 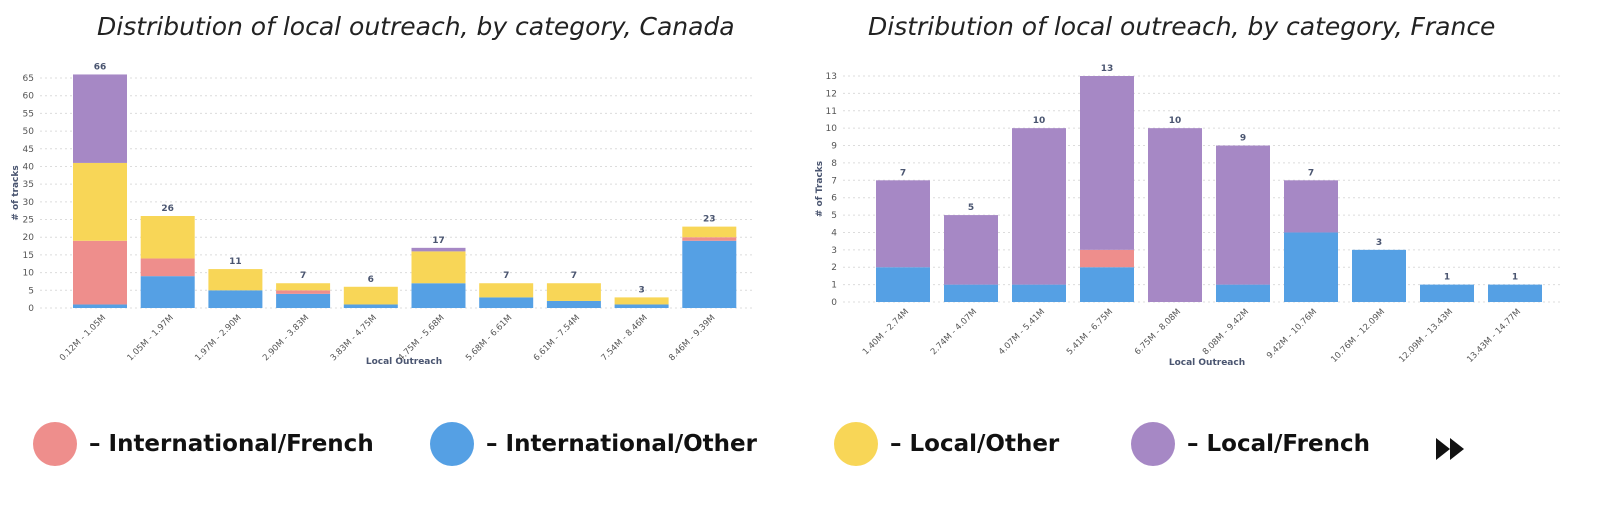 What do you see at coordinates (29, 97) in the screenshot?
I see `y-tick-label: 60` at bounding box center [29, 97].